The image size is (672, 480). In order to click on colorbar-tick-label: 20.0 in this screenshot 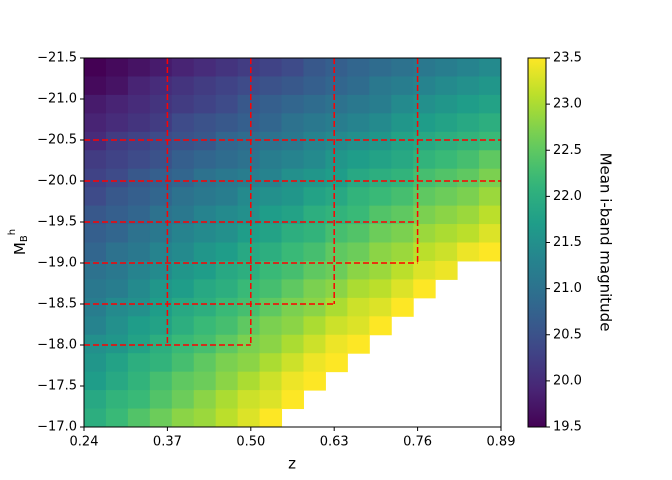, I will do `click(567, 380)`.